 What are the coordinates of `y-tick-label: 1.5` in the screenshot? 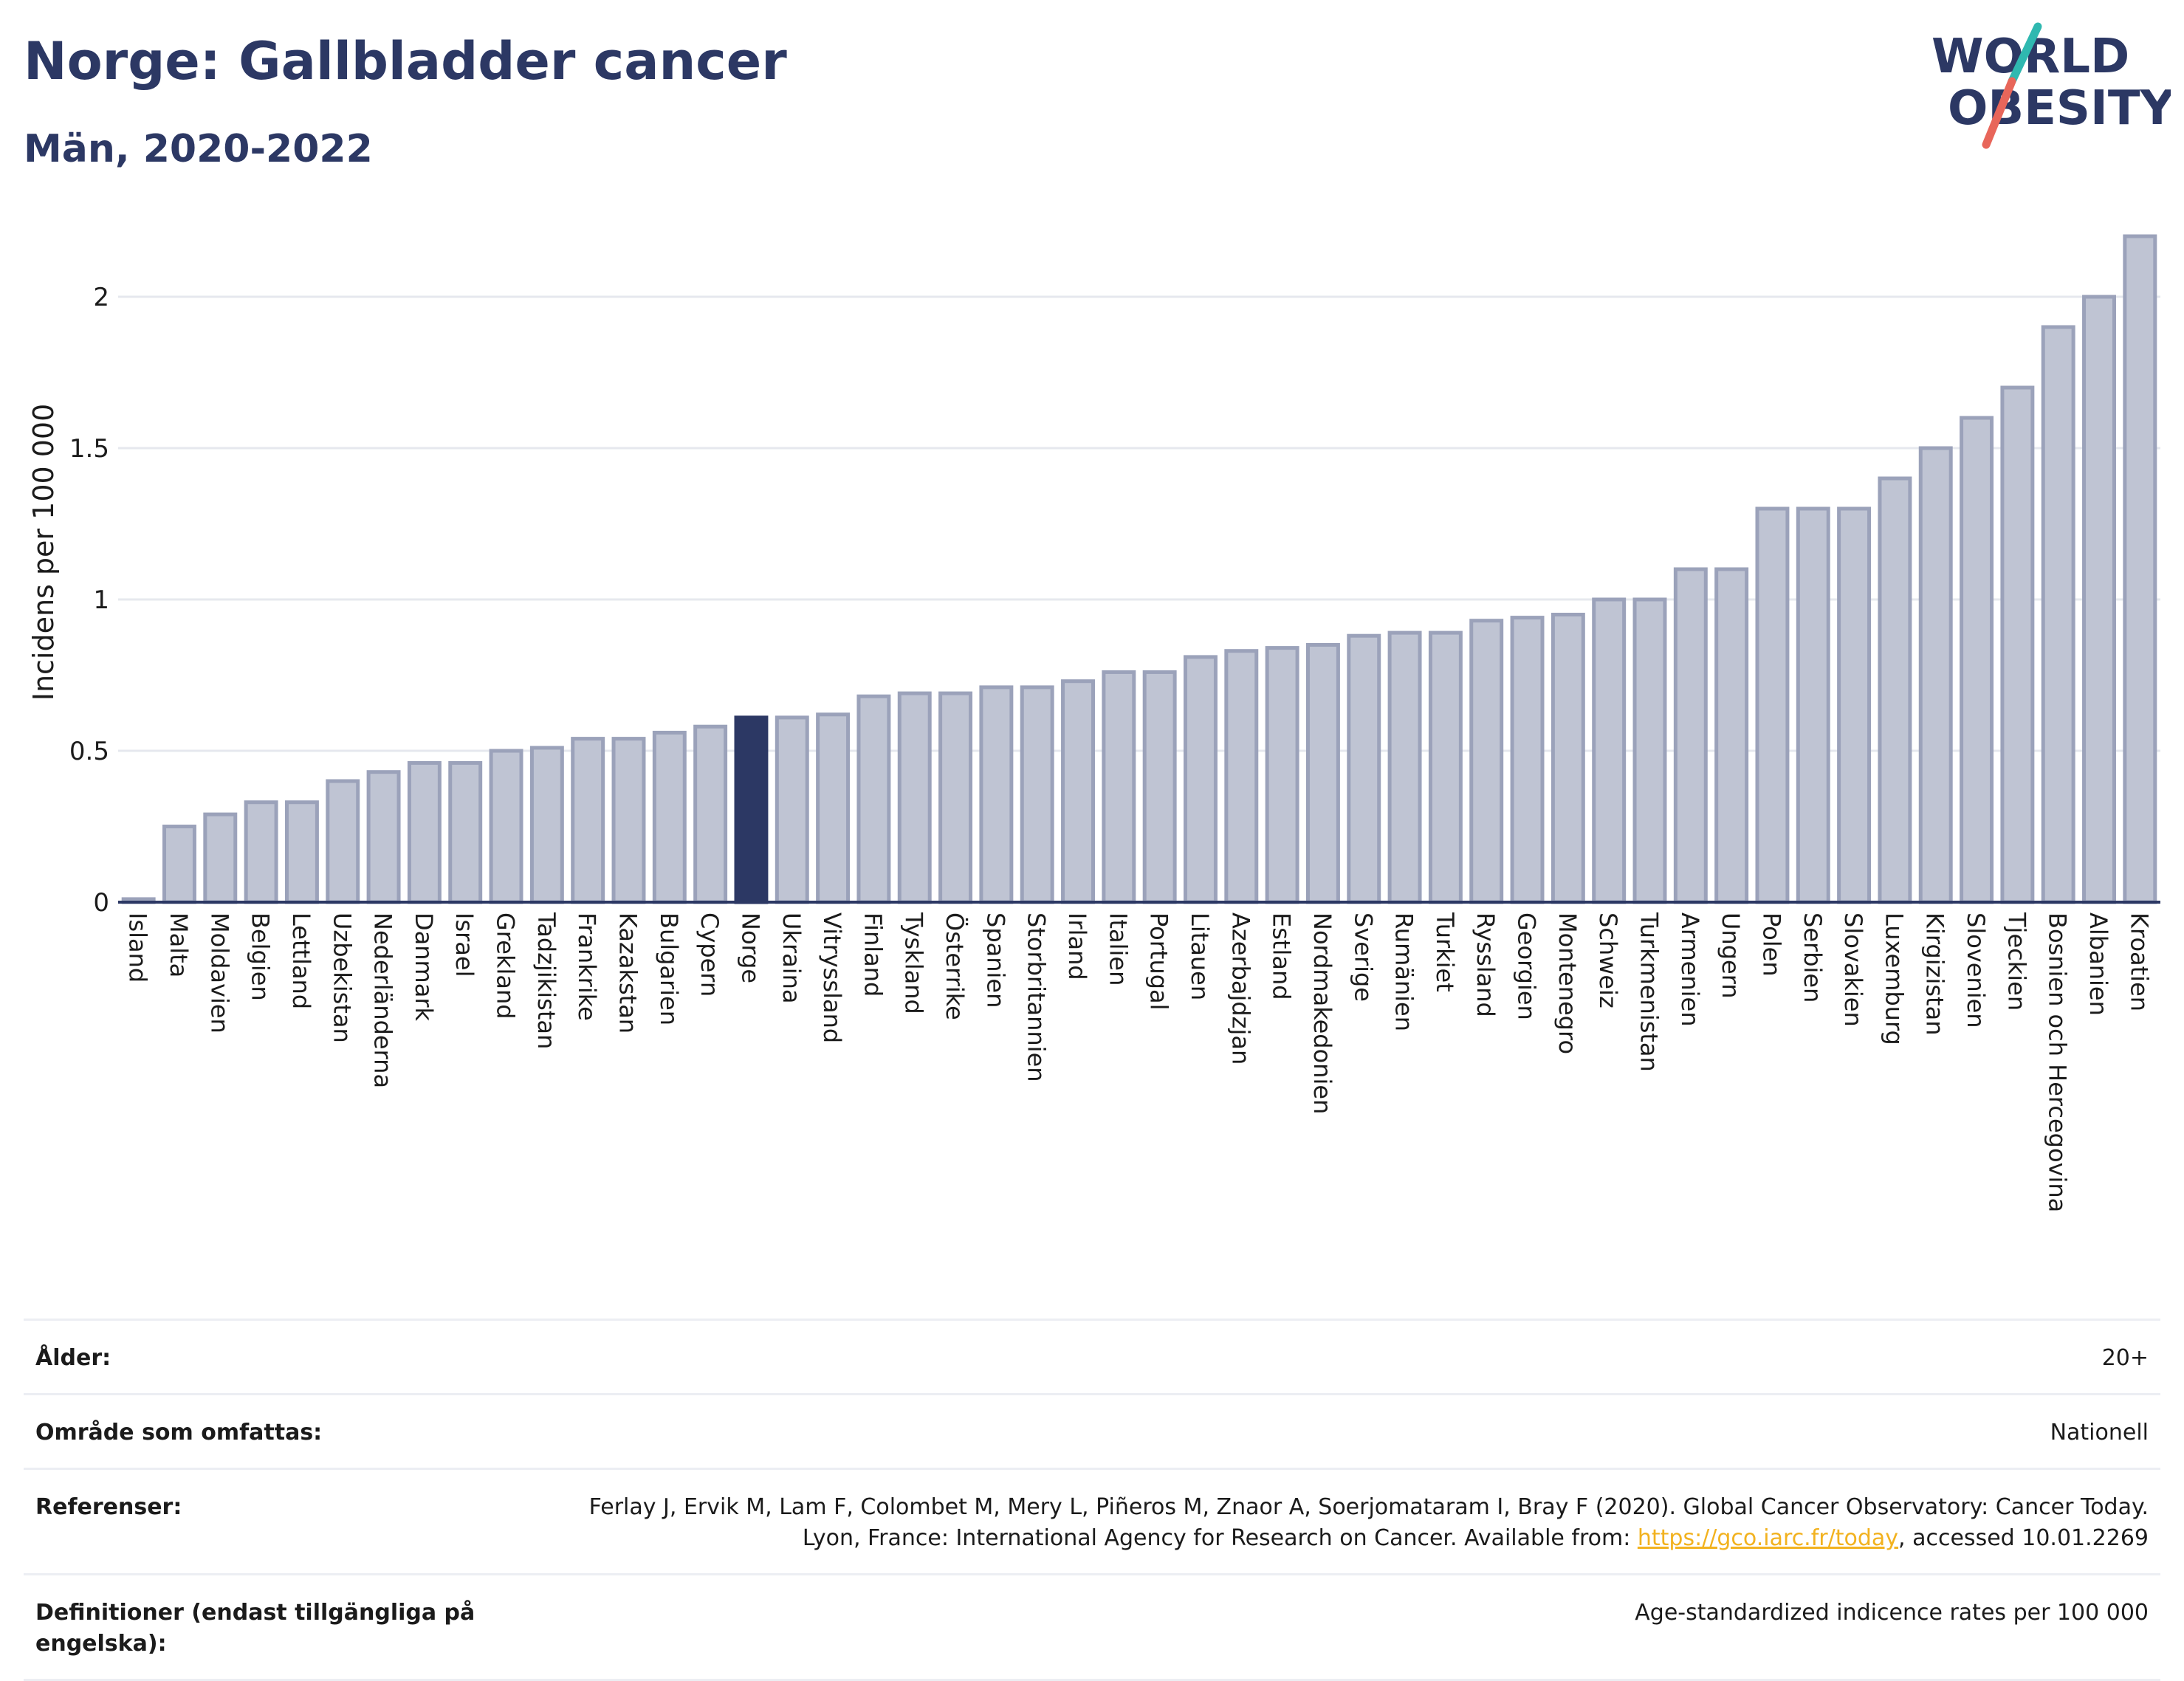 It's located at (89, 449).